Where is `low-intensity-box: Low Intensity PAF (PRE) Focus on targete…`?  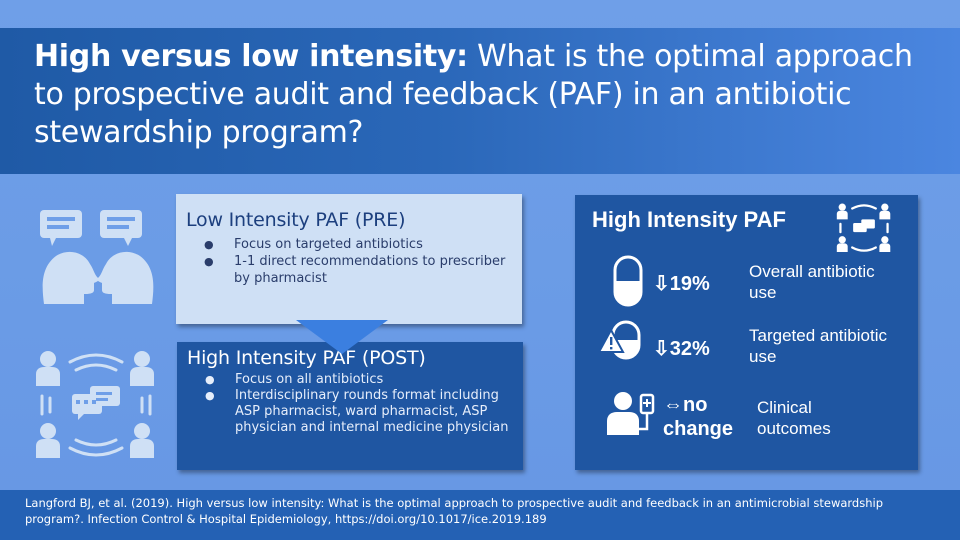 low-intensity-box: Low Intensity PAF (PRE) Focus on targete… is located at coordinates (349, 259).